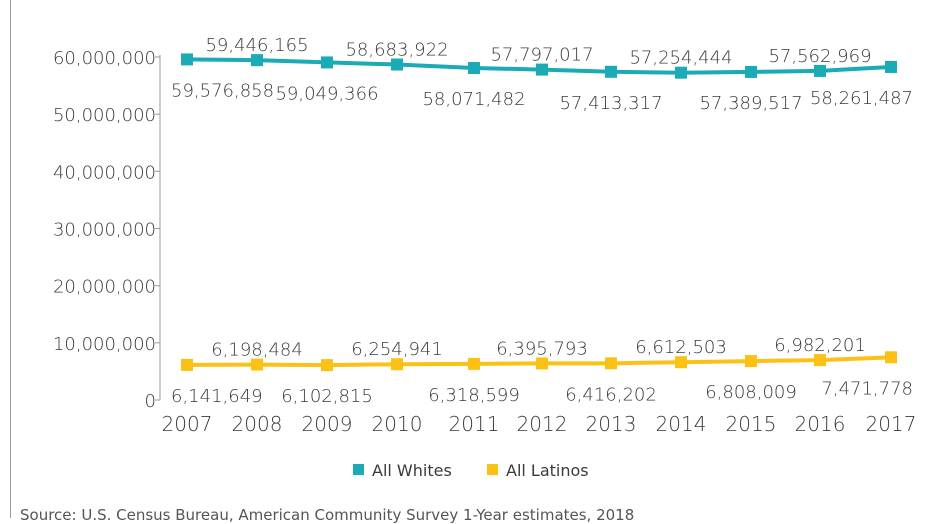  Describe the element at coordinates (256, 45) in the screenshot. I see `data-label-all-whites: 59,446,165` at that location.